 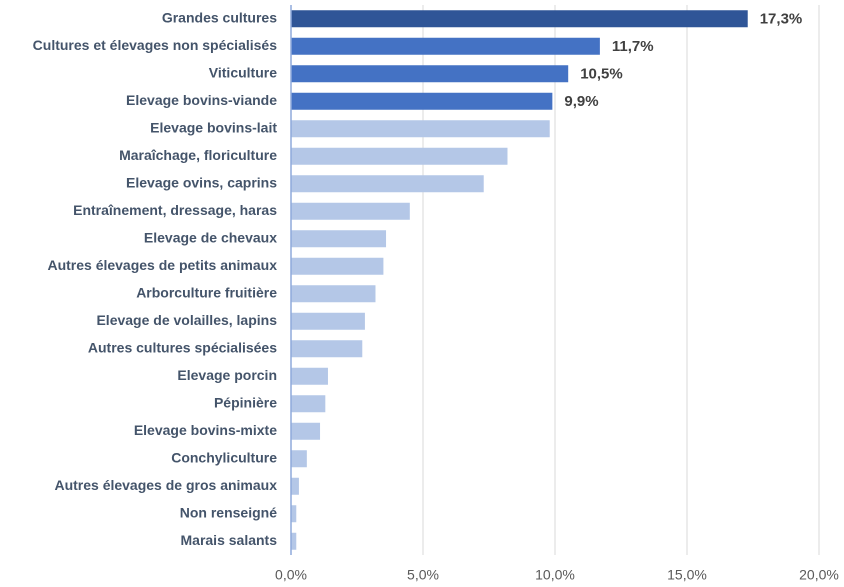 What do you see at coordinates (581, 101) in the screenshot?
I see `value-label: 9,9%` at bounding box center [581, 101].